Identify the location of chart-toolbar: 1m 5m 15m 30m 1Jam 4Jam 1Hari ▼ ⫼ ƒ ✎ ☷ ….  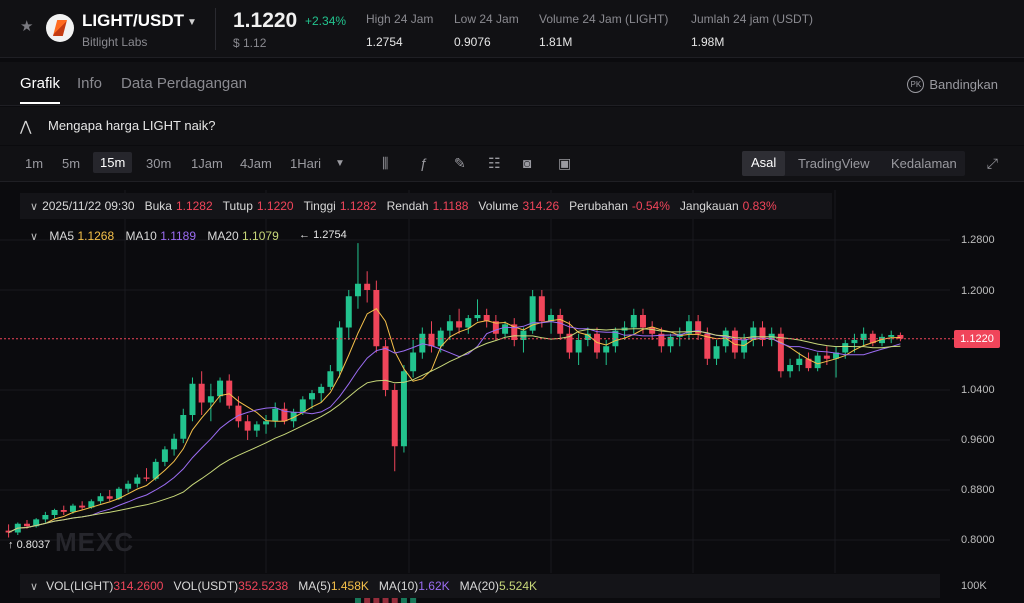
(512, 164).